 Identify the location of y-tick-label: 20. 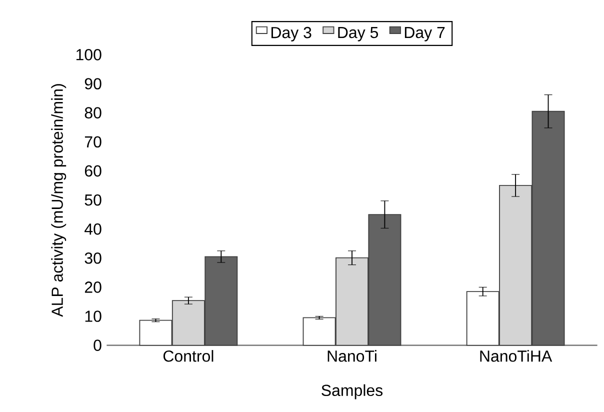
(93, 287).